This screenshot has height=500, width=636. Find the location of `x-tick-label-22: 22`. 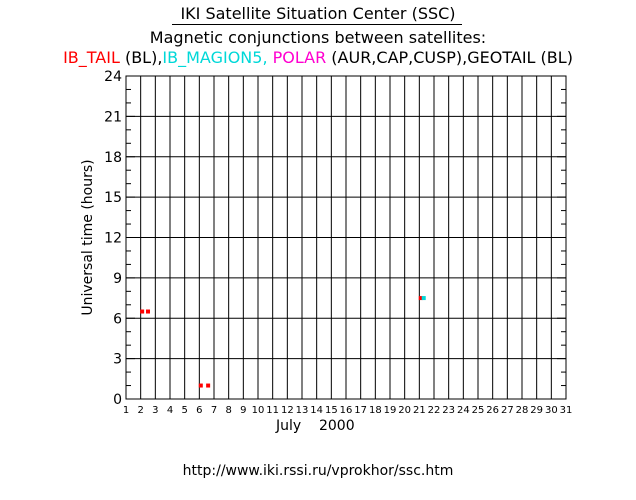

x-tick-label-22: 22 is located at coordinates (434, 410).